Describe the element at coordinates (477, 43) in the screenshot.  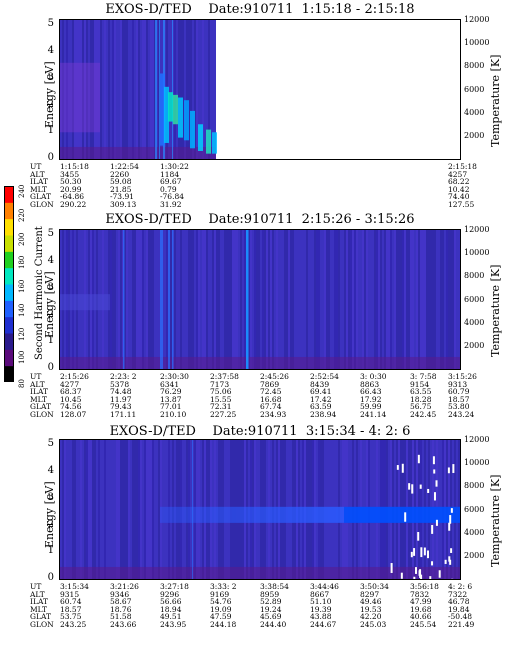
I see `y2-tick-label: 10000` at that location.